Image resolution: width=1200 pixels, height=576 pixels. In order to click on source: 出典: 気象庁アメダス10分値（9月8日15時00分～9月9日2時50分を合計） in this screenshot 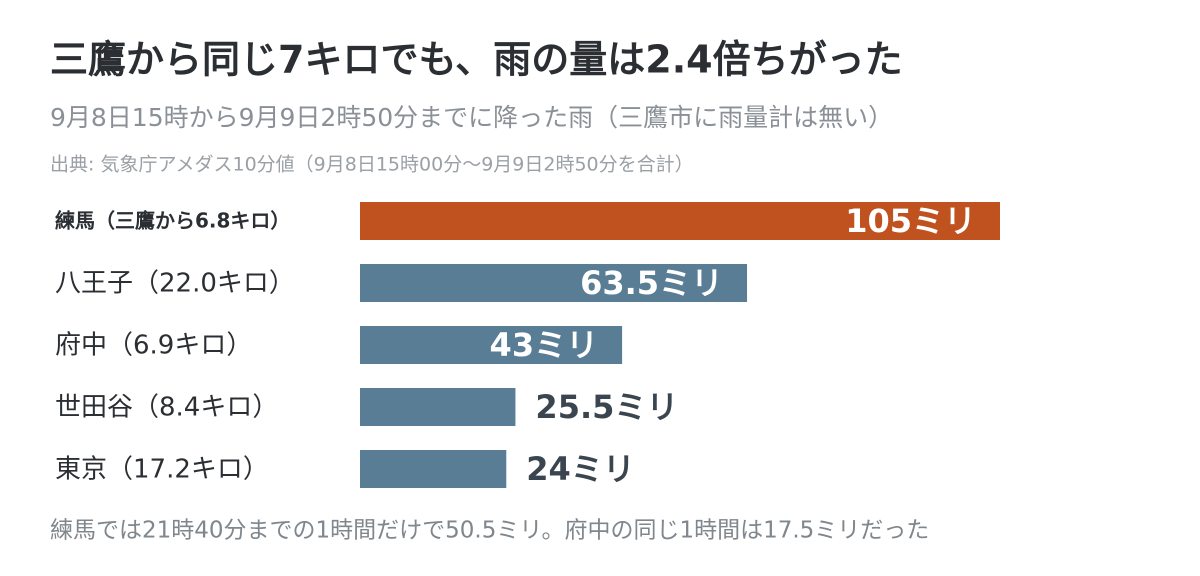, I will do `click(372, 165)`.